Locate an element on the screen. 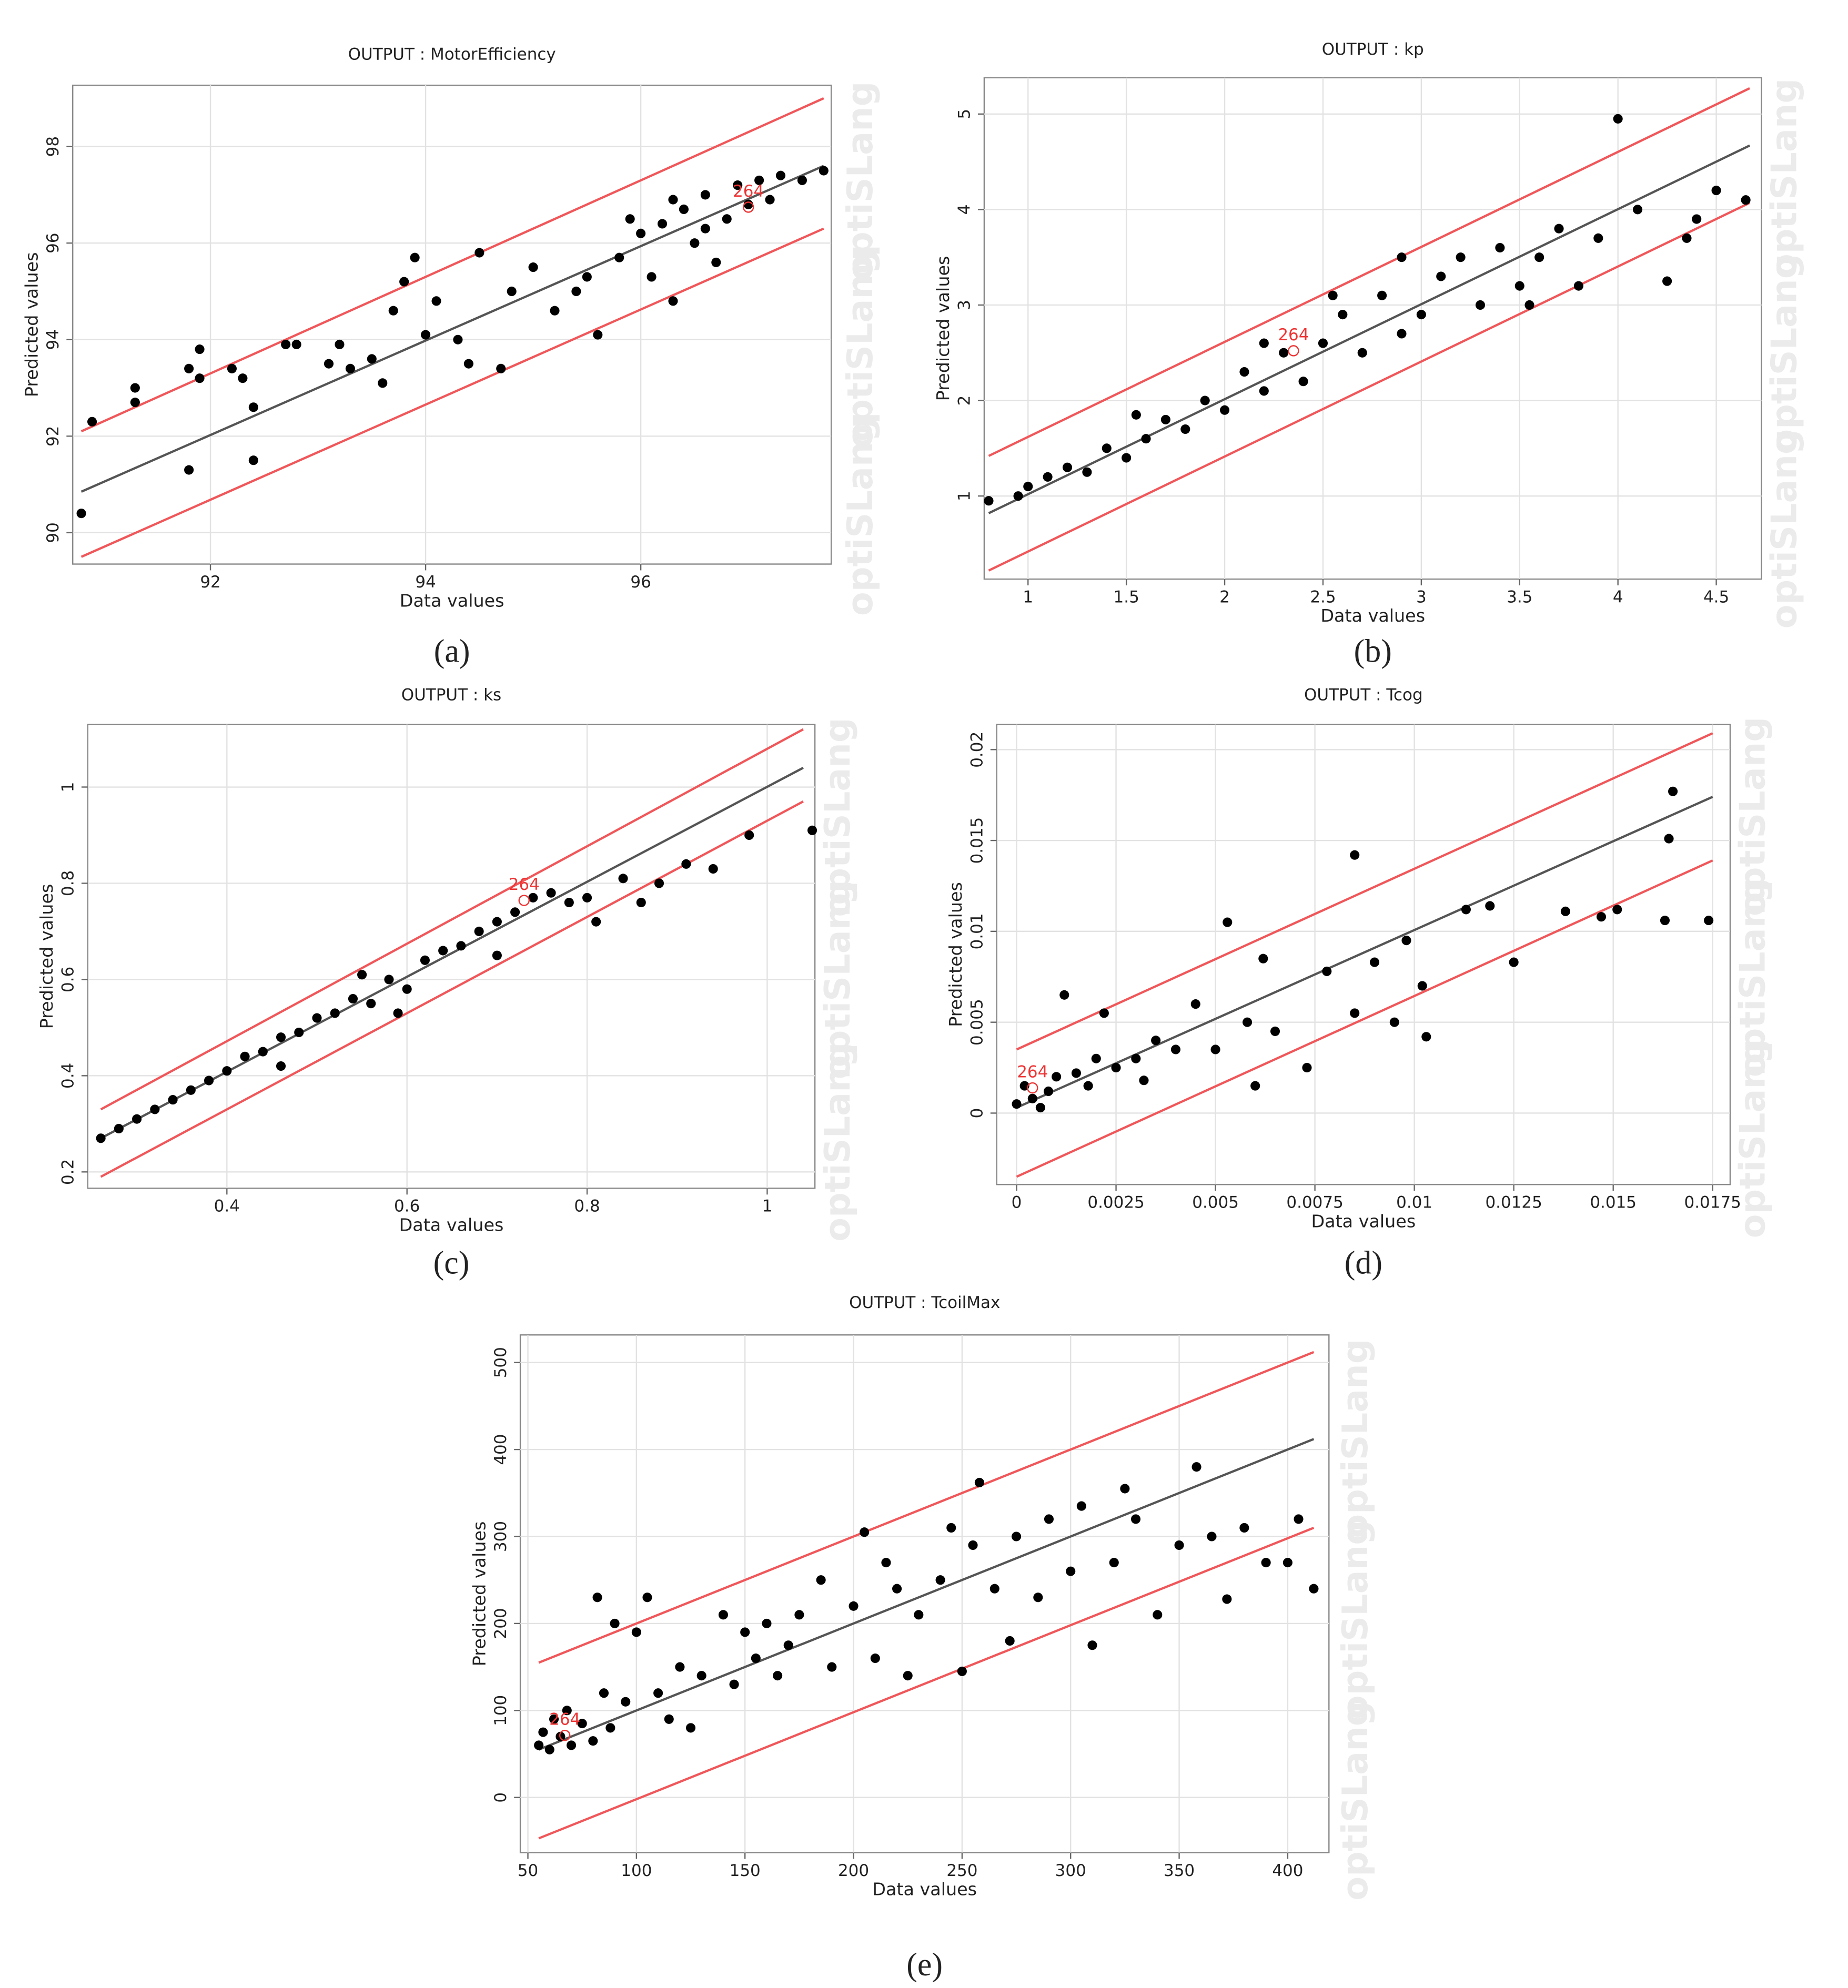 This screenshot has height=1988, width=1848. x-tick-label: 4.5 is located at coordinates (1716, 596).